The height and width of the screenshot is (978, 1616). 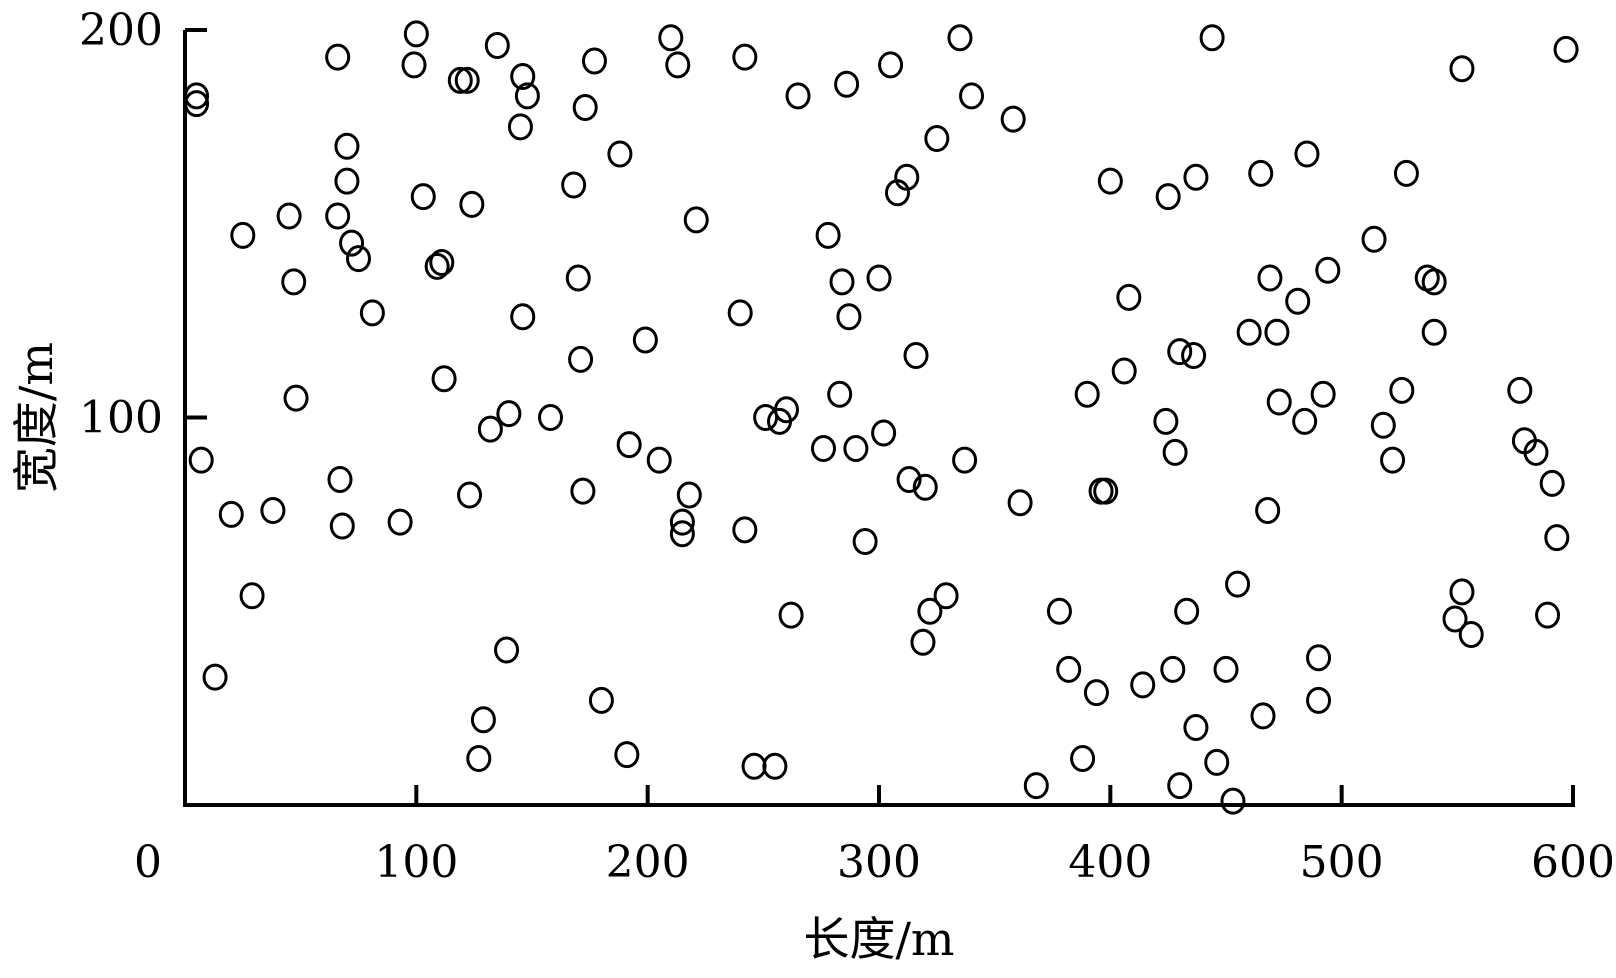 What do you see at coordinates (878, 939) in the screenshot?
I see `x-axis-title: 长度/m` at bounding box center [878, 939].